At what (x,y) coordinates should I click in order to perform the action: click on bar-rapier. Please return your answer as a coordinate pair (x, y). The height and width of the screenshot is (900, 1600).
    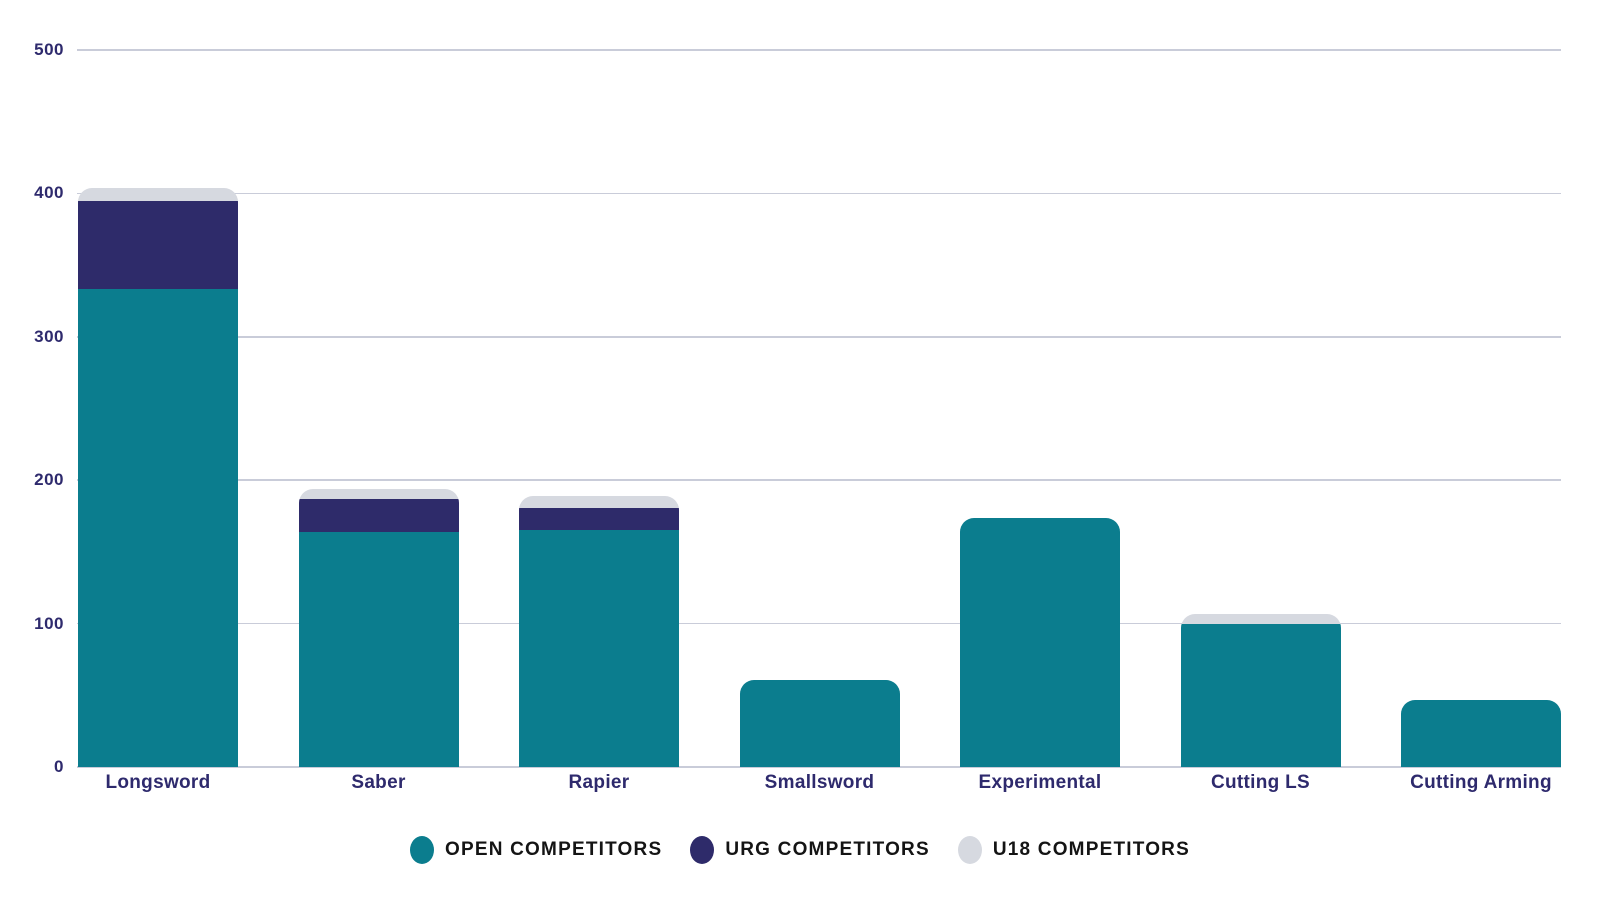
    Looking at the image, I should click on (599, 631).